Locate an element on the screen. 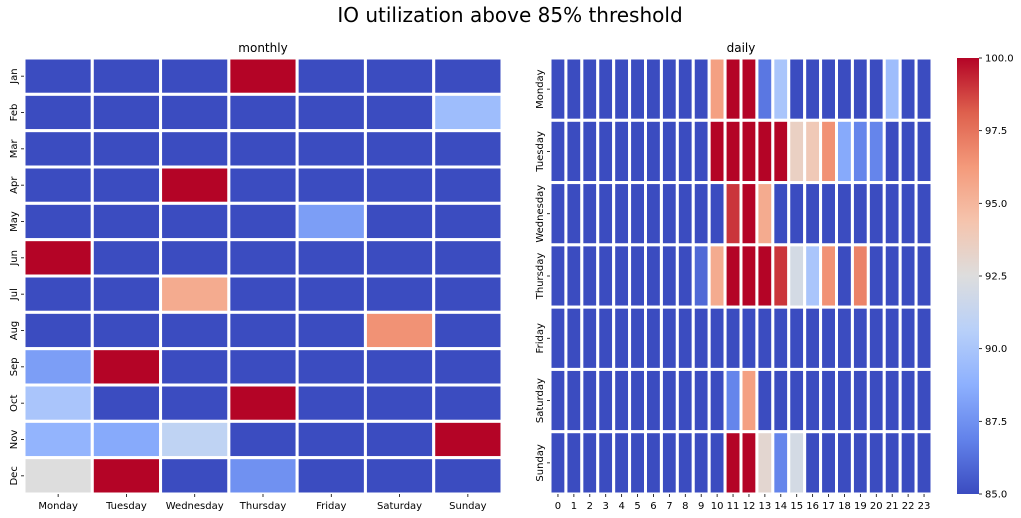 The height and width of the screenshot is (518, 1021). x-tick-label: 17 is located at coordinates (828, 506).